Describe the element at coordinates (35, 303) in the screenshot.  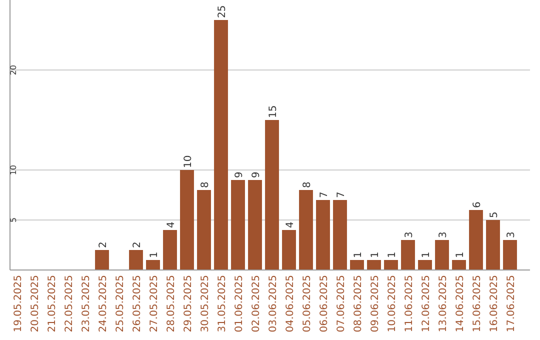
I see `x-tick-label: 20.05.2025` at that location.